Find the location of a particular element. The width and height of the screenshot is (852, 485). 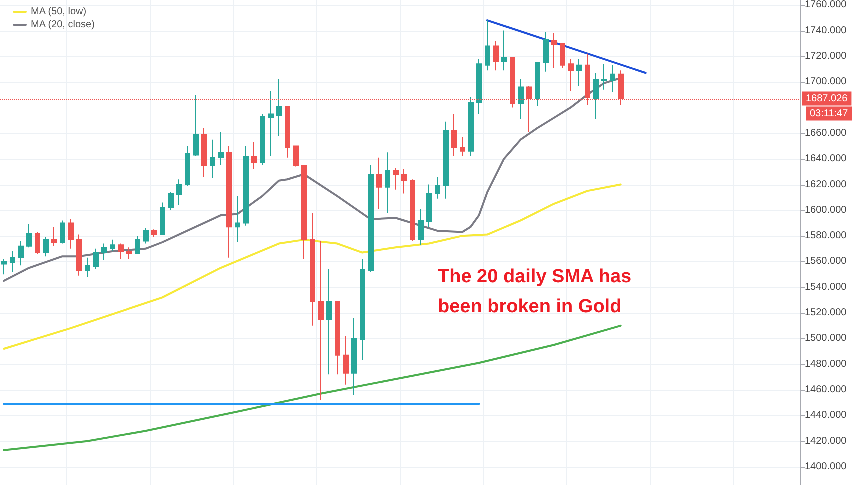

y-tick-label: 1400.000 is located at coordinates (826, 467).